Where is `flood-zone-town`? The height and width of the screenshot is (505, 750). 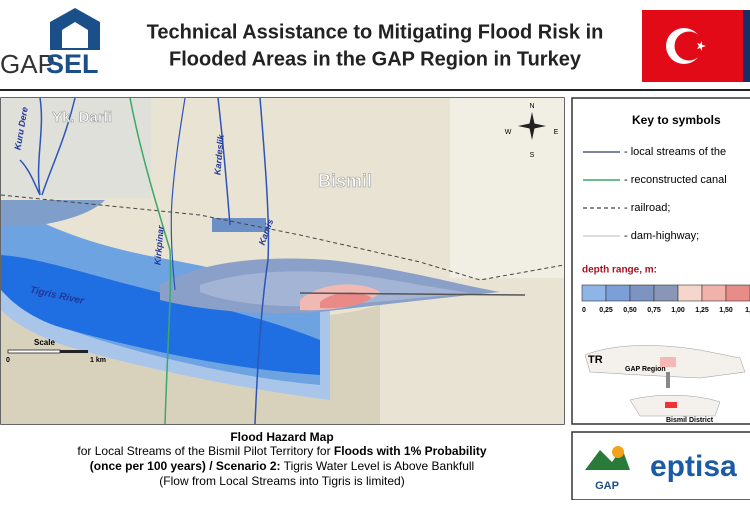
flood-zone-town is located at coordinates (53, 213).